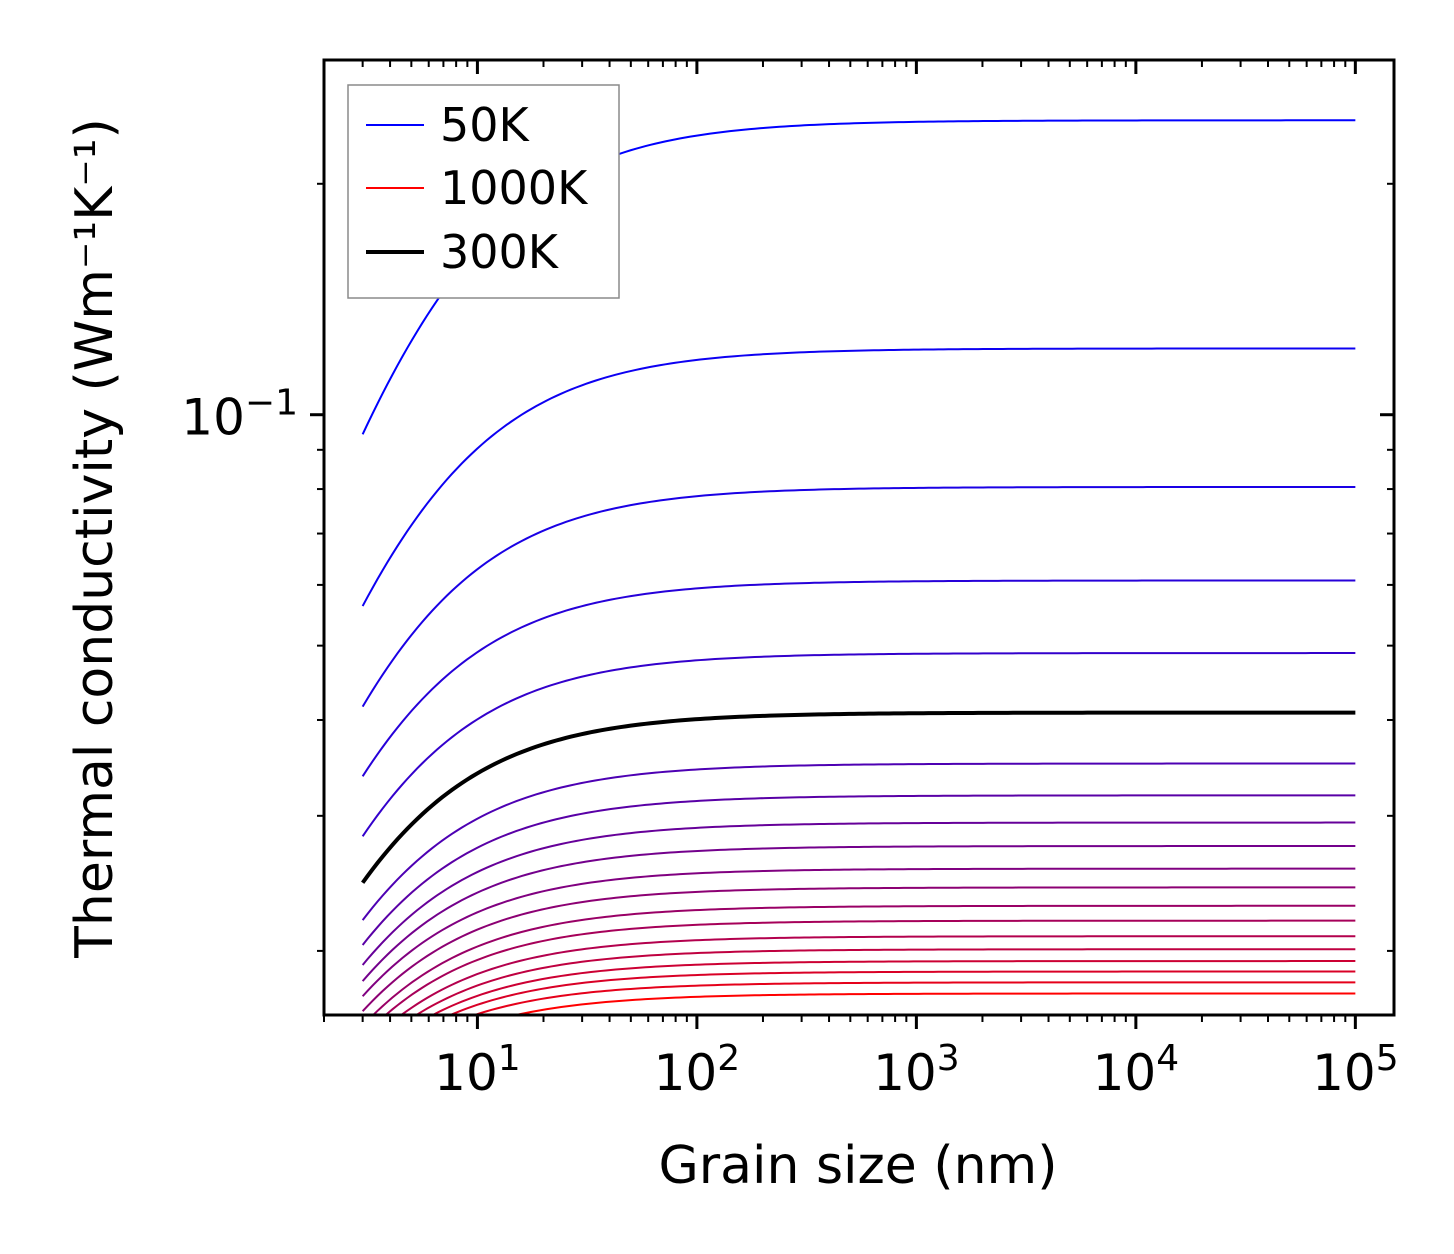 The image size is (1454, 1254). Describe the element at coordinates (857, 1166) in the screenshot. I see `x-axis-label: Grain size (nm)` at that location.